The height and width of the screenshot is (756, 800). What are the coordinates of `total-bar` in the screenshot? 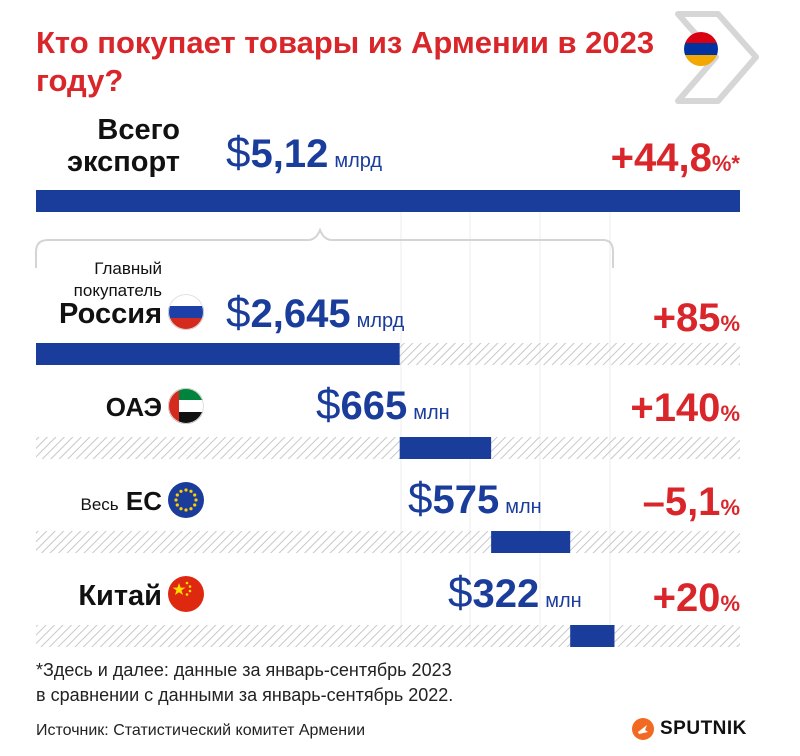 It's located at (388, 201).